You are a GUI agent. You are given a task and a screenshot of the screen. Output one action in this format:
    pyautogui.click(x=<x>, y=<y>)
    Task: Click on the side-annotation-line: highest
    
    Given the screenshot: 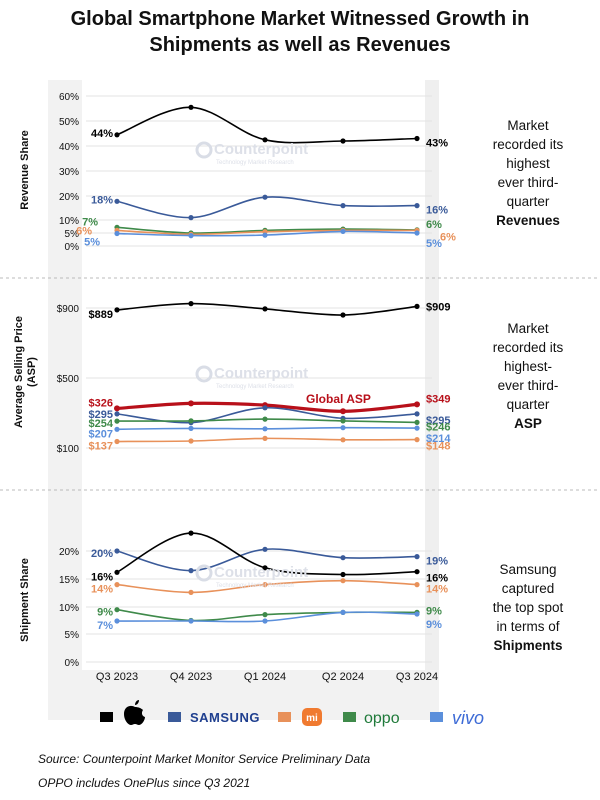 What is the action you would take?
    pyautogui.click(x=528, y=163)
    